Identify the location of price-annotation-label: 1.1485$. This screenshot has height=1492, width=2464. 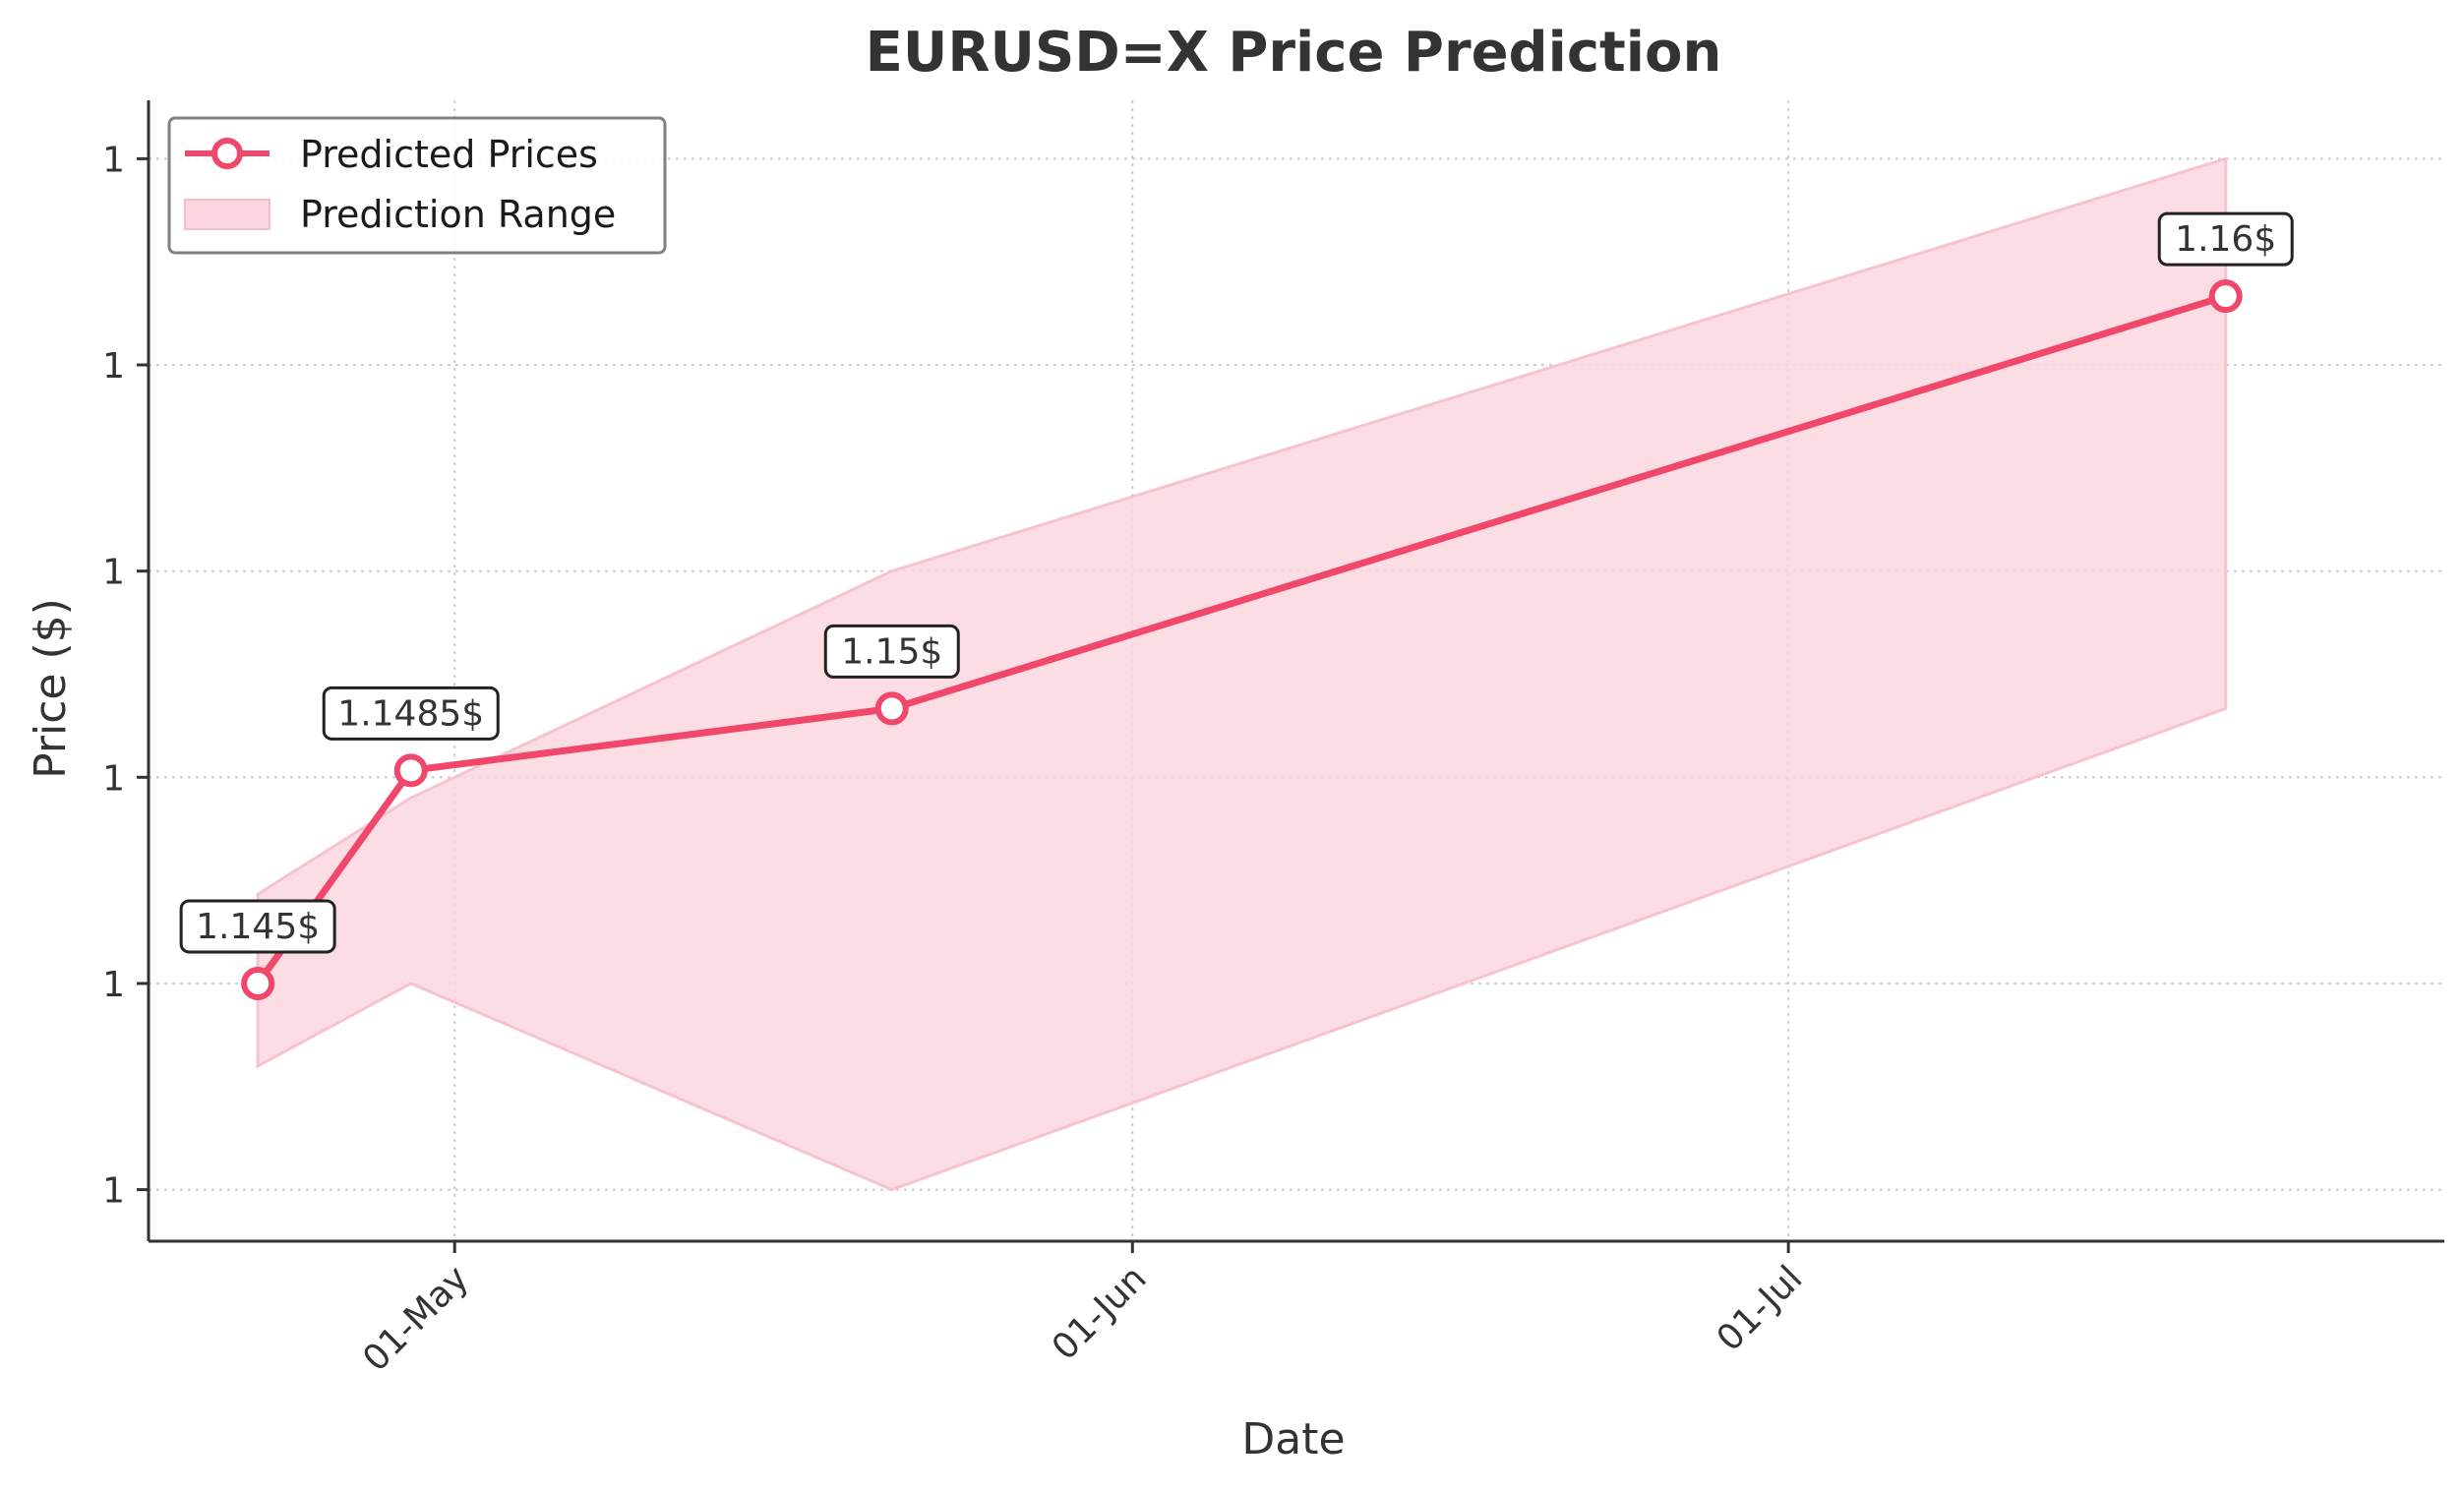
(411, 713).